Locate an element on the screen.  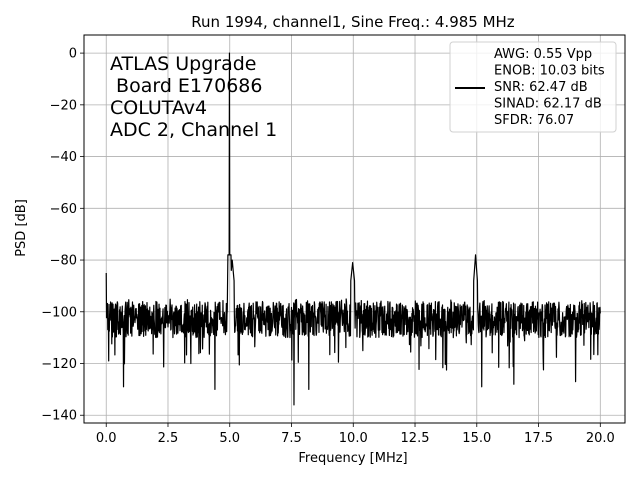
legend-entry-awg: AWG: 0.55 Vpp is located at coordinates (543, 54).